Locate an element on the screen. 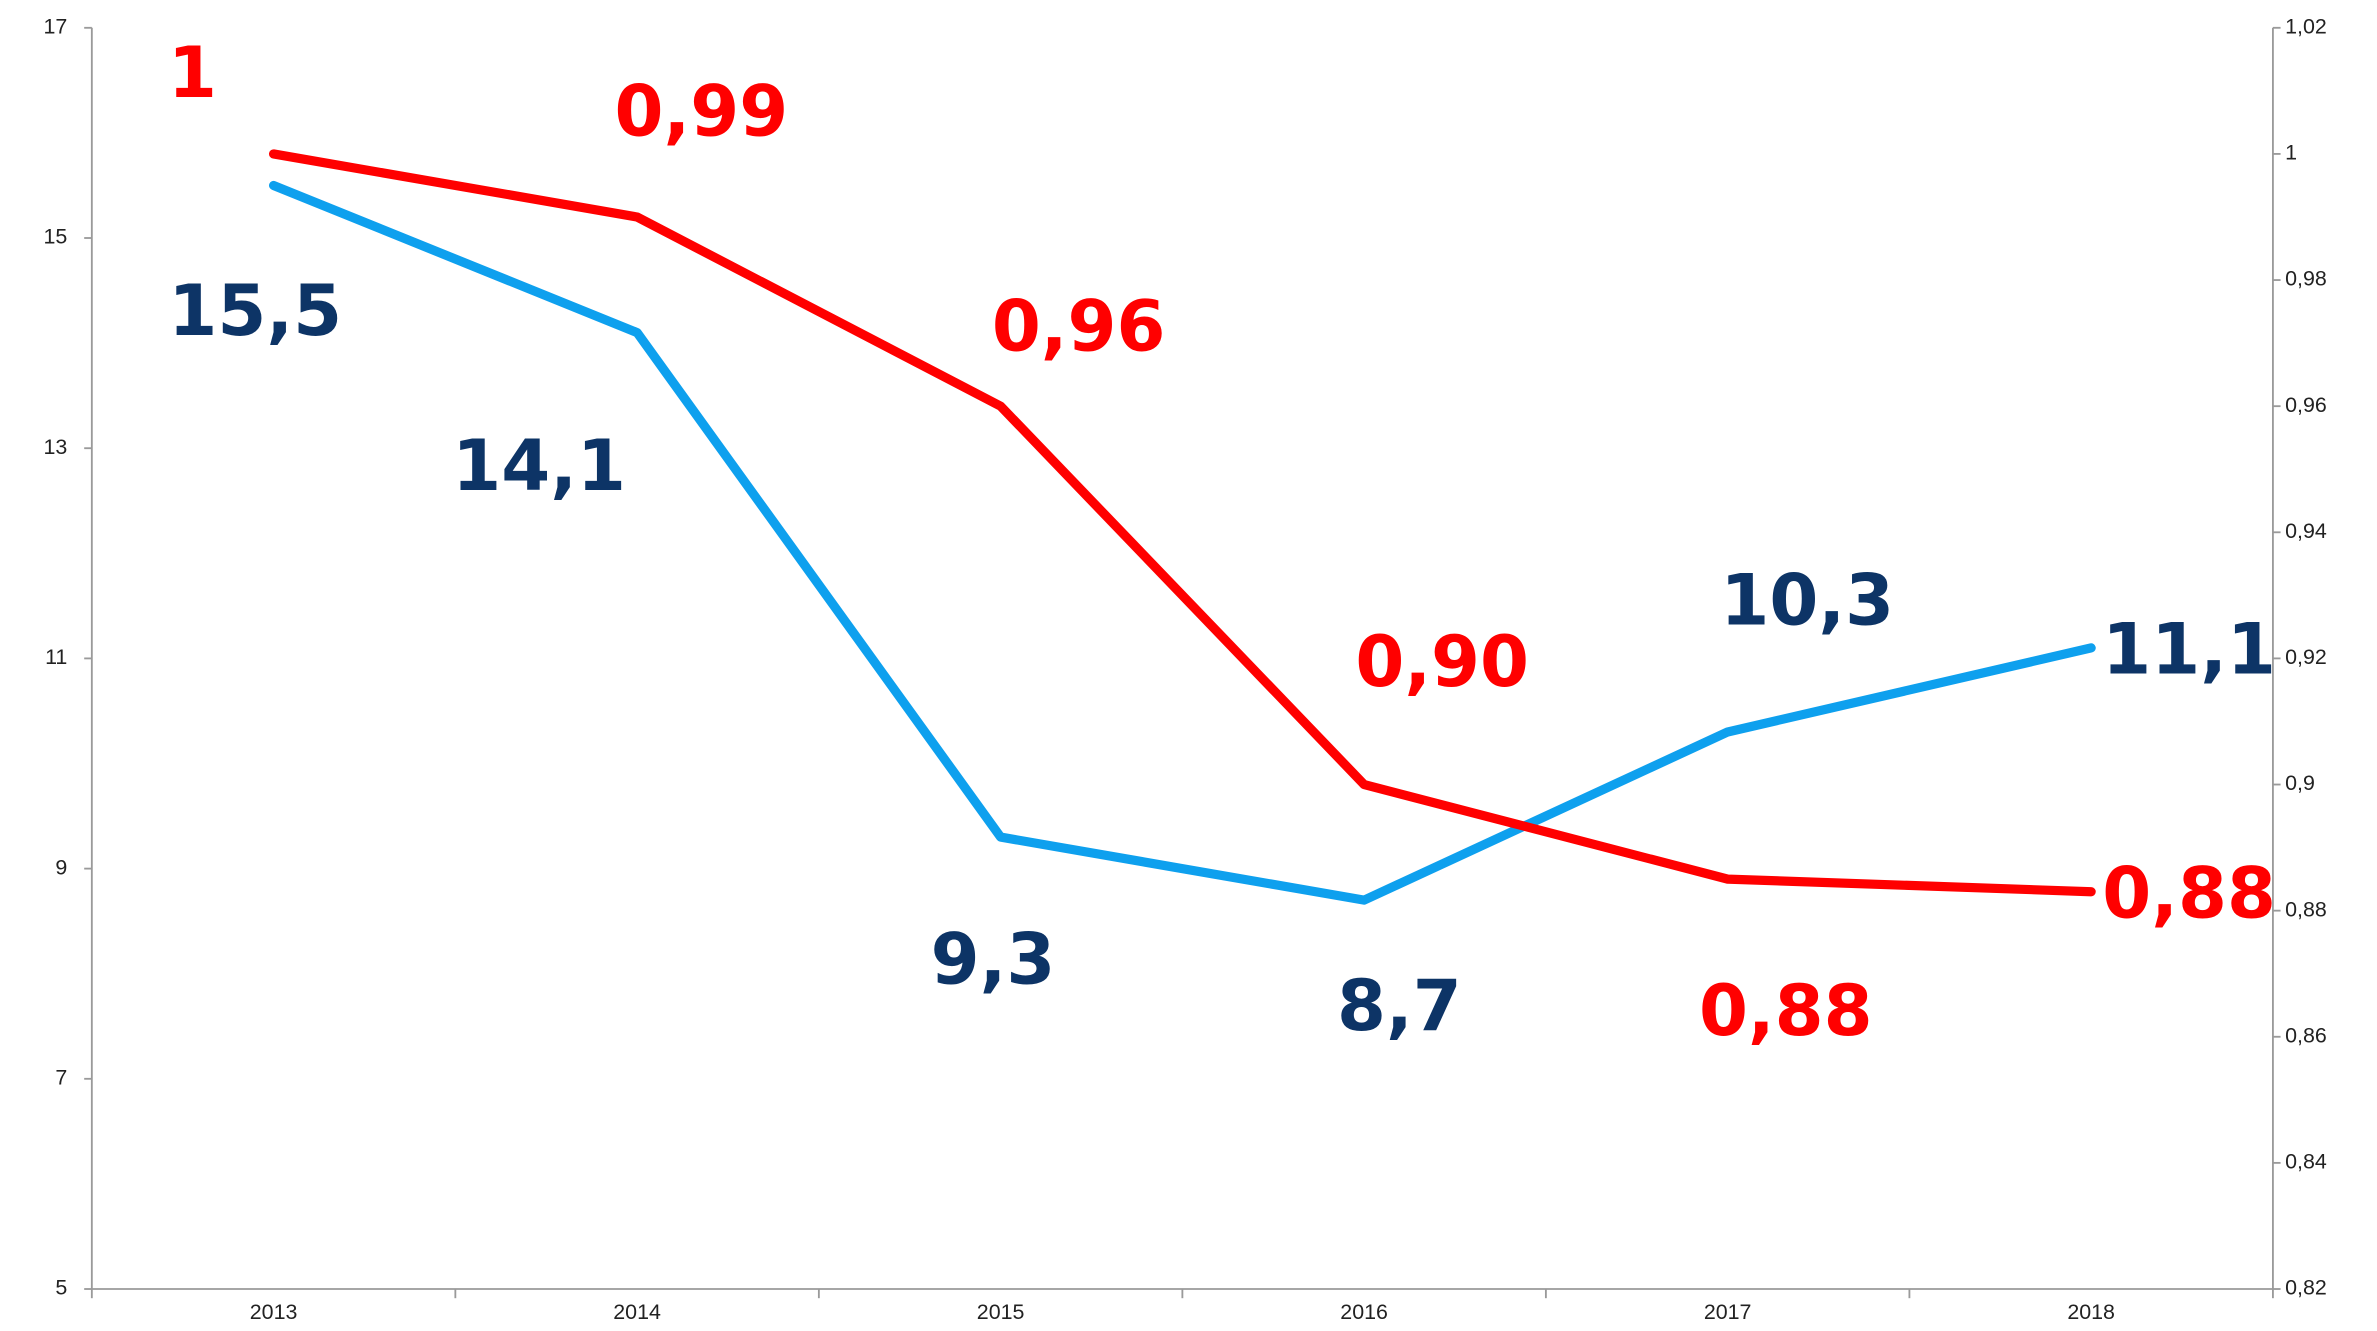 The width and height of the screenshot is (2377, 1331). x-tick-label: 2014 is located at coordinates (637, 1312).